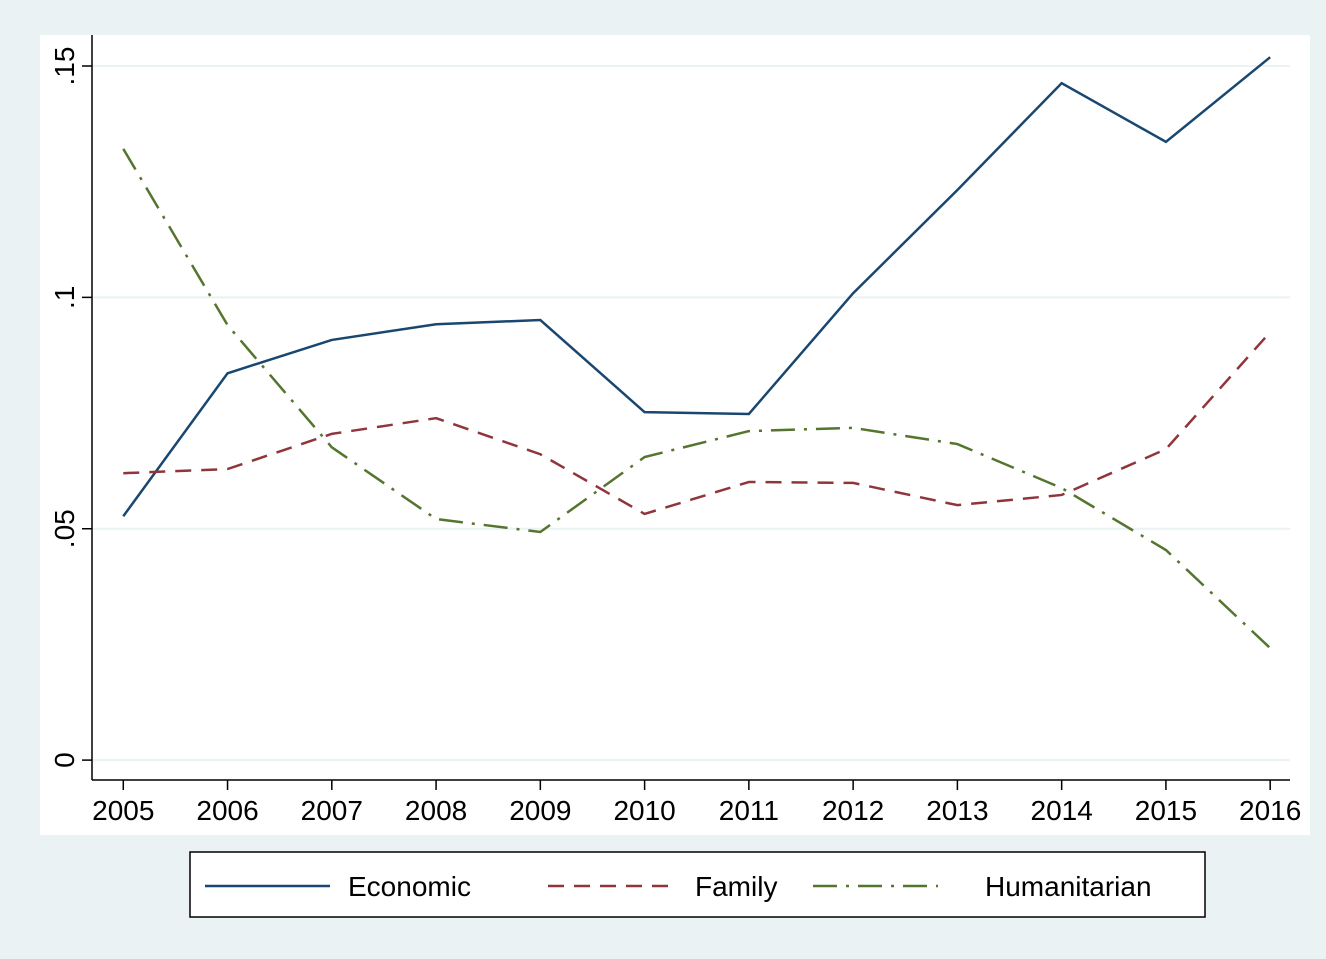 This screenshot has height=959, width=1326. I want to click on x-tick-label: 2014, so click(1062, 810).